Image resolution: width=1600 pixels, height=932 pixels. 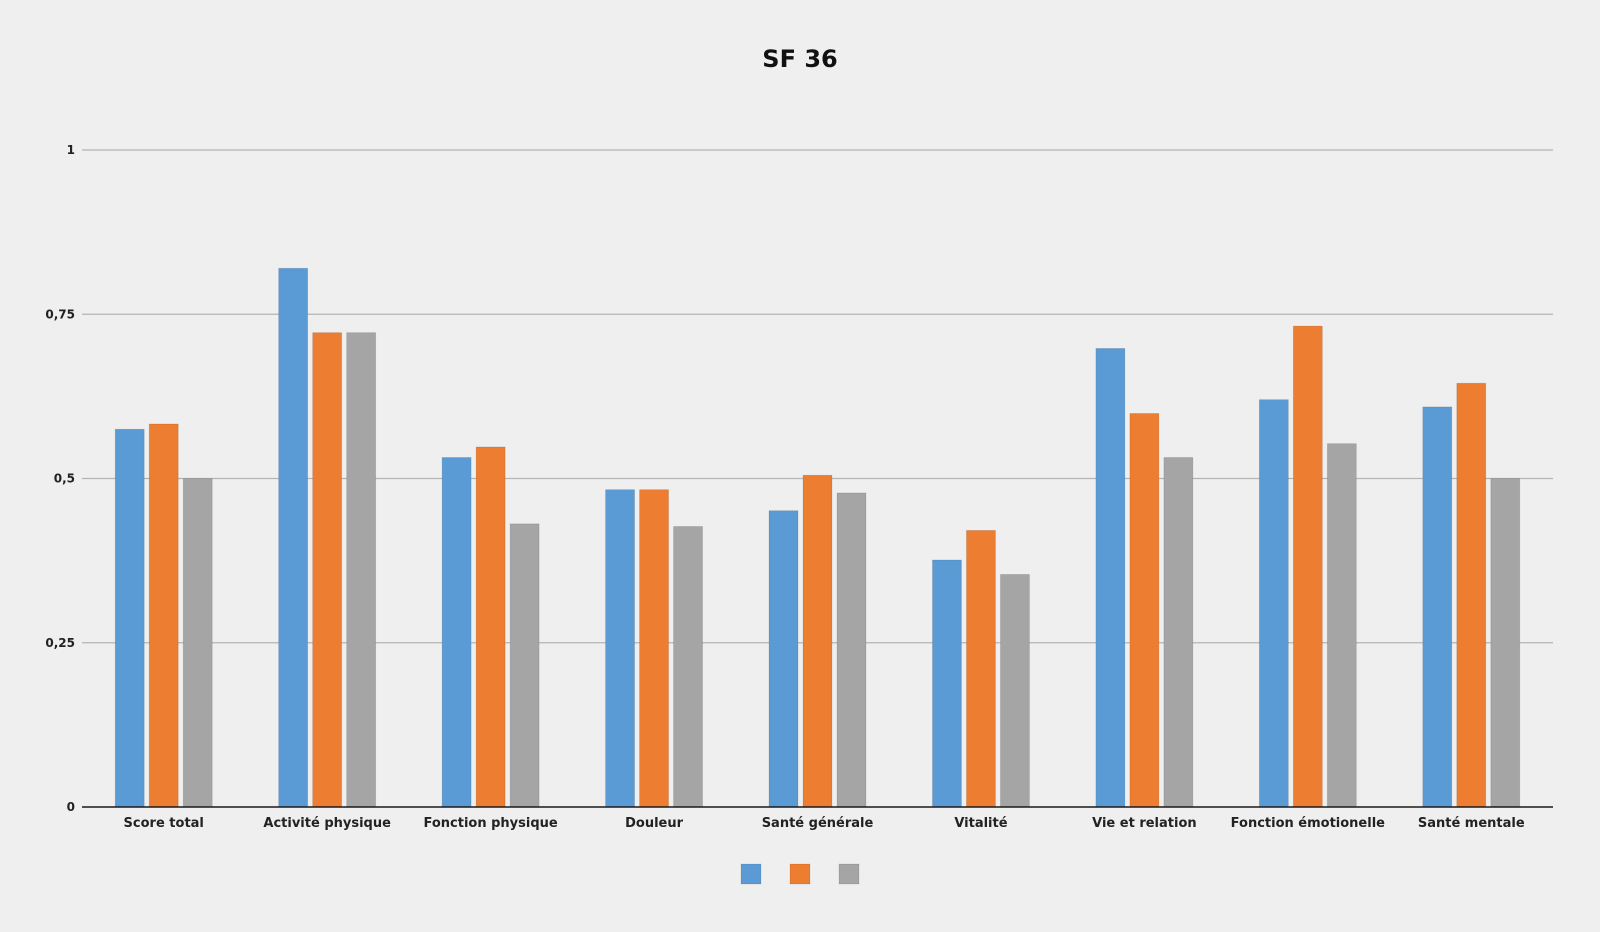 I want to click on x-tick-label: Vie et relation, so click(x=1144, y=823).